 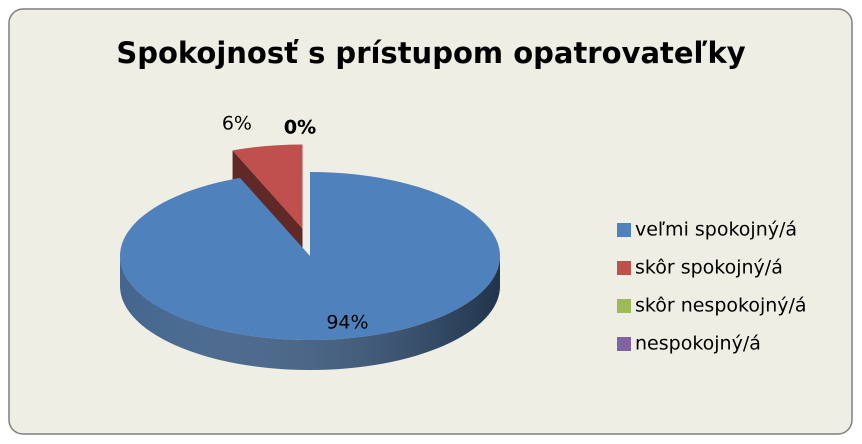 What do you see at coordinates (709, 268) in the screenshot?
I see `legend-label: skôr spokojný/á` at bounding box center [709, 268].